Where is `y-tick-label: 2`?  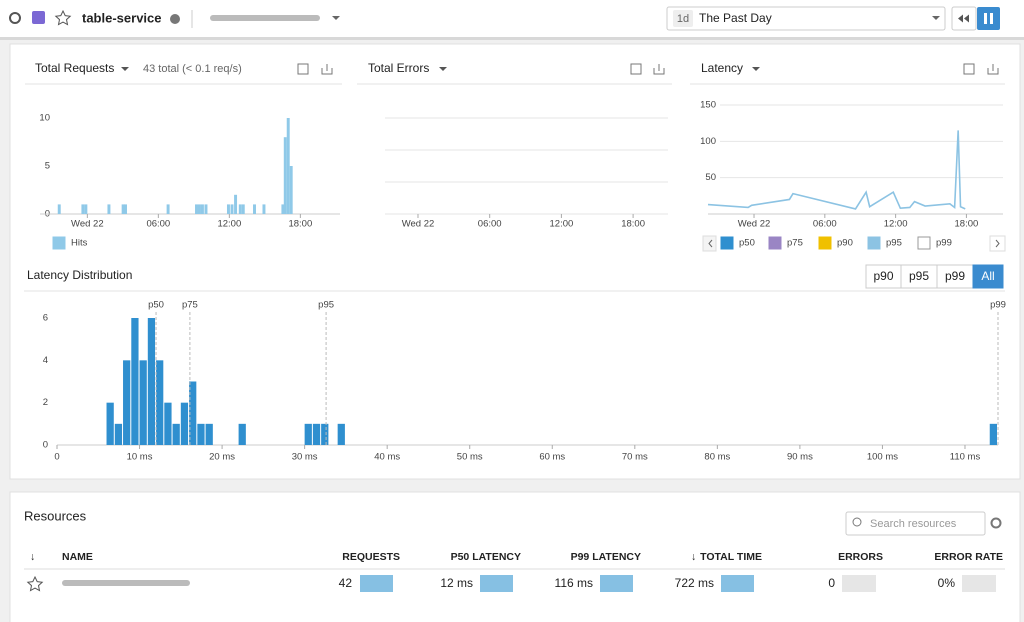 y-tick-label: 2 is located at coordinates (45, 402).